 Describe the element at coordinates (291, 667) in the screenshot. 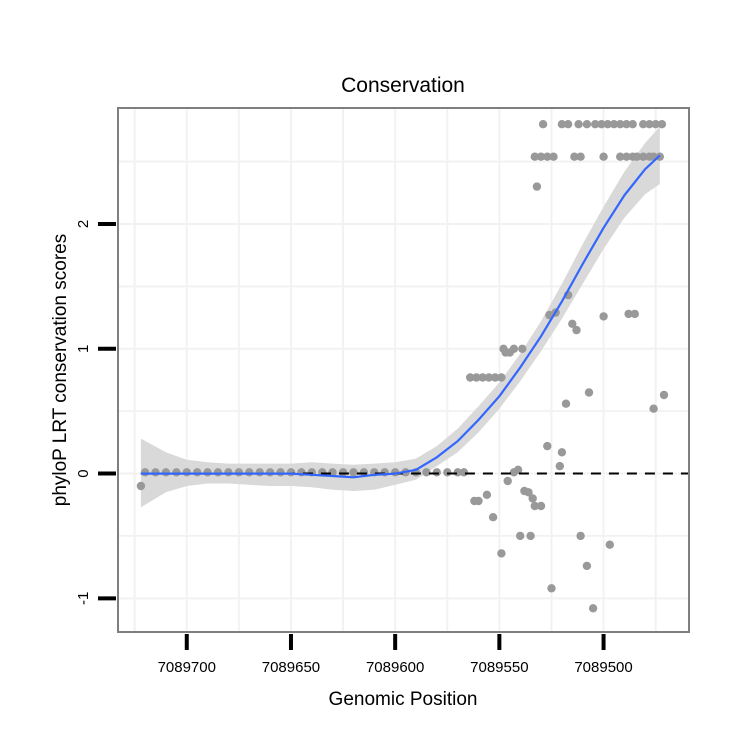

I see `x-tick-label: 7089650` at that location.